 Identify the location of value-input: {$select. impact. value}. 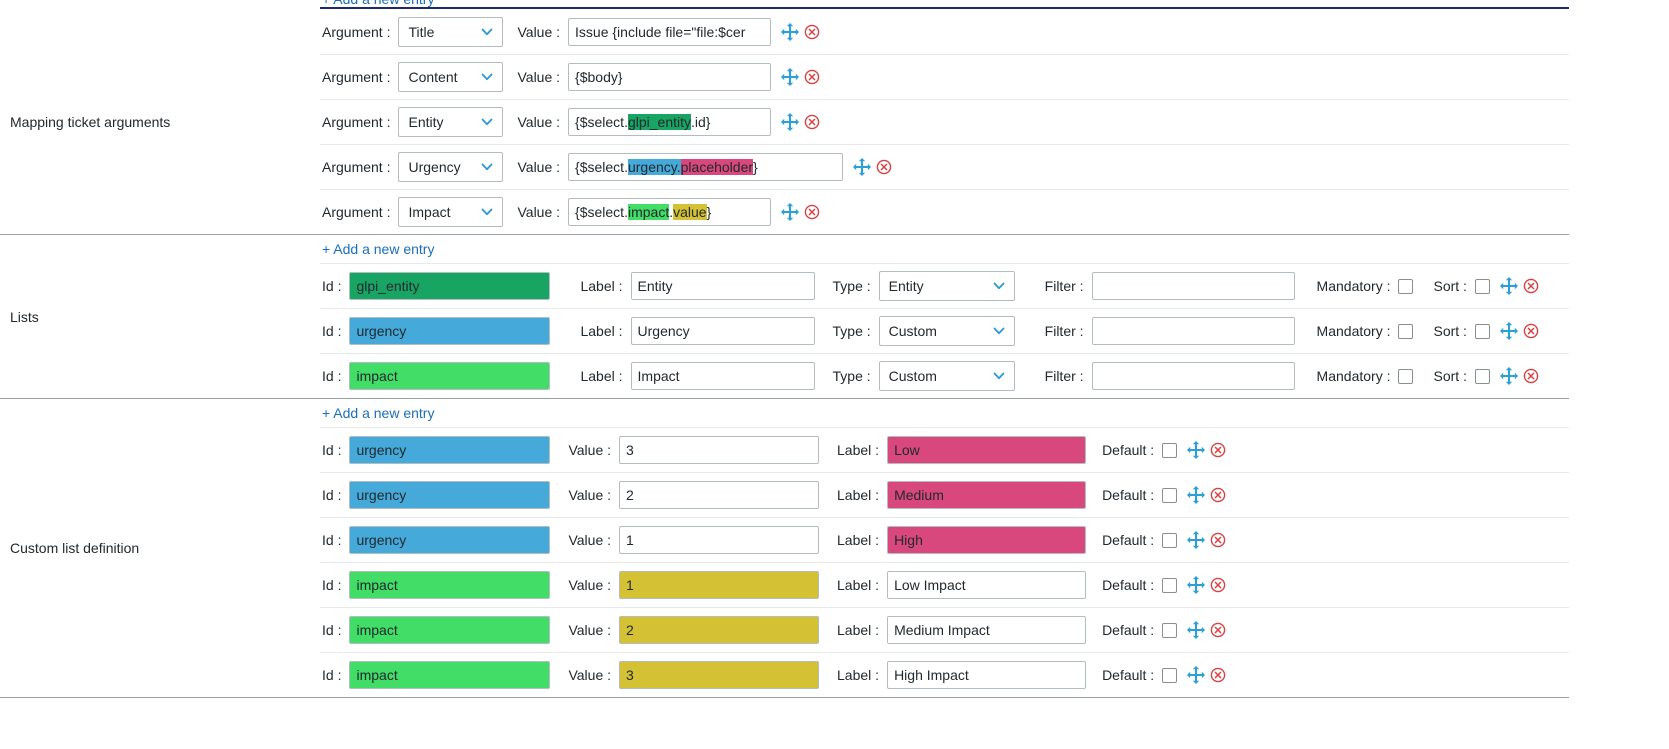
(670, 212).